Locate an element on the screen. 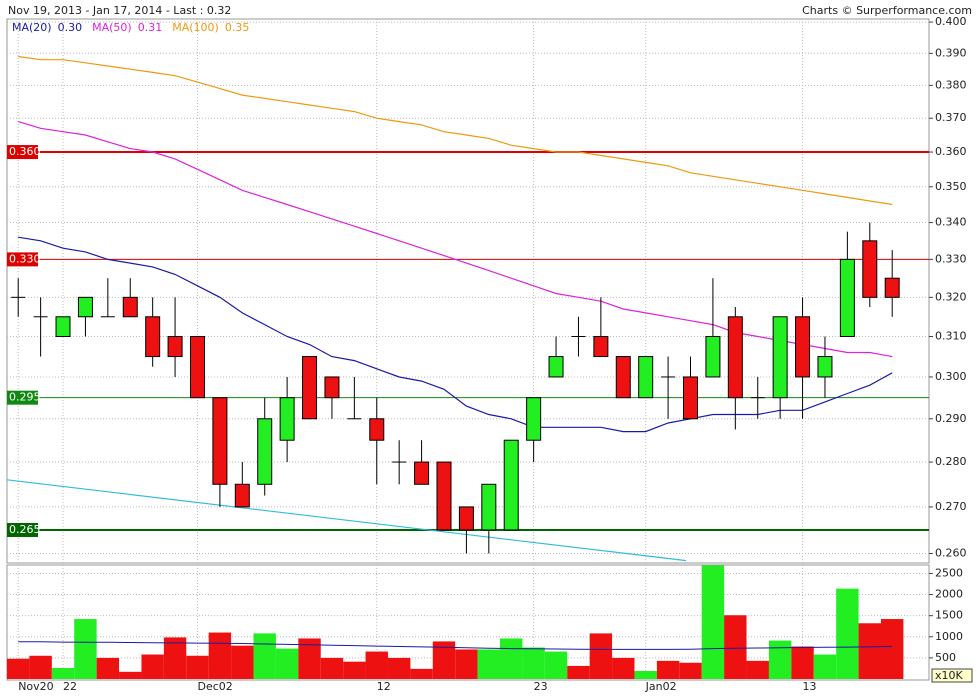  volume-unit: x10K is located at coordinates (949, 675).